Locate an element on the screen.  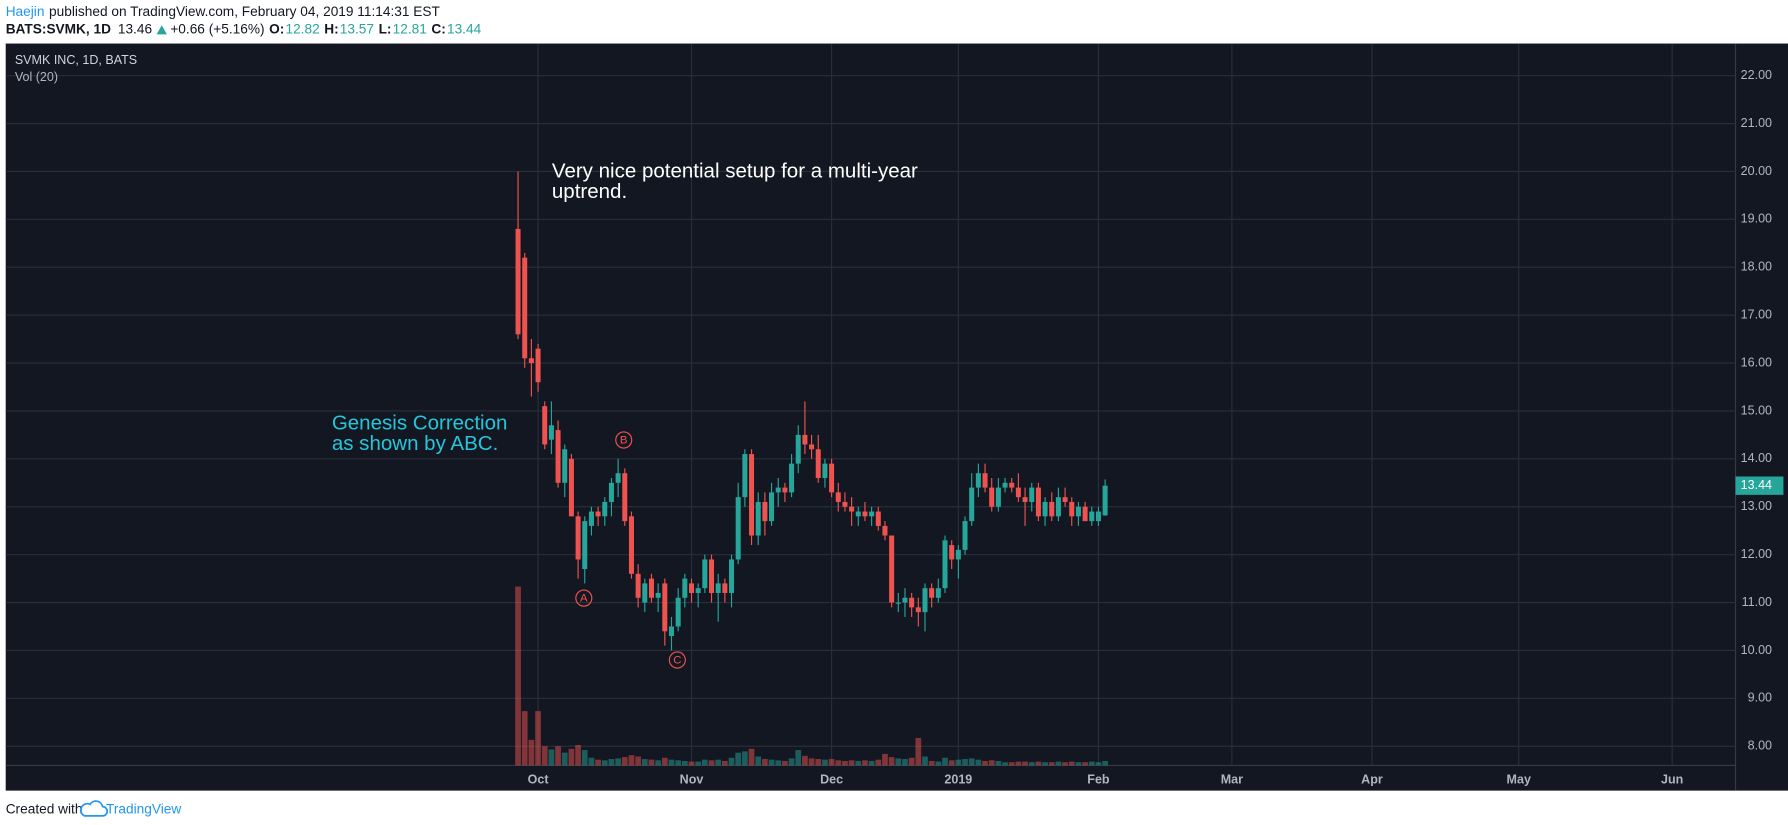
change: +0.66 (+5.16%) is located at coordinates (217, 28).